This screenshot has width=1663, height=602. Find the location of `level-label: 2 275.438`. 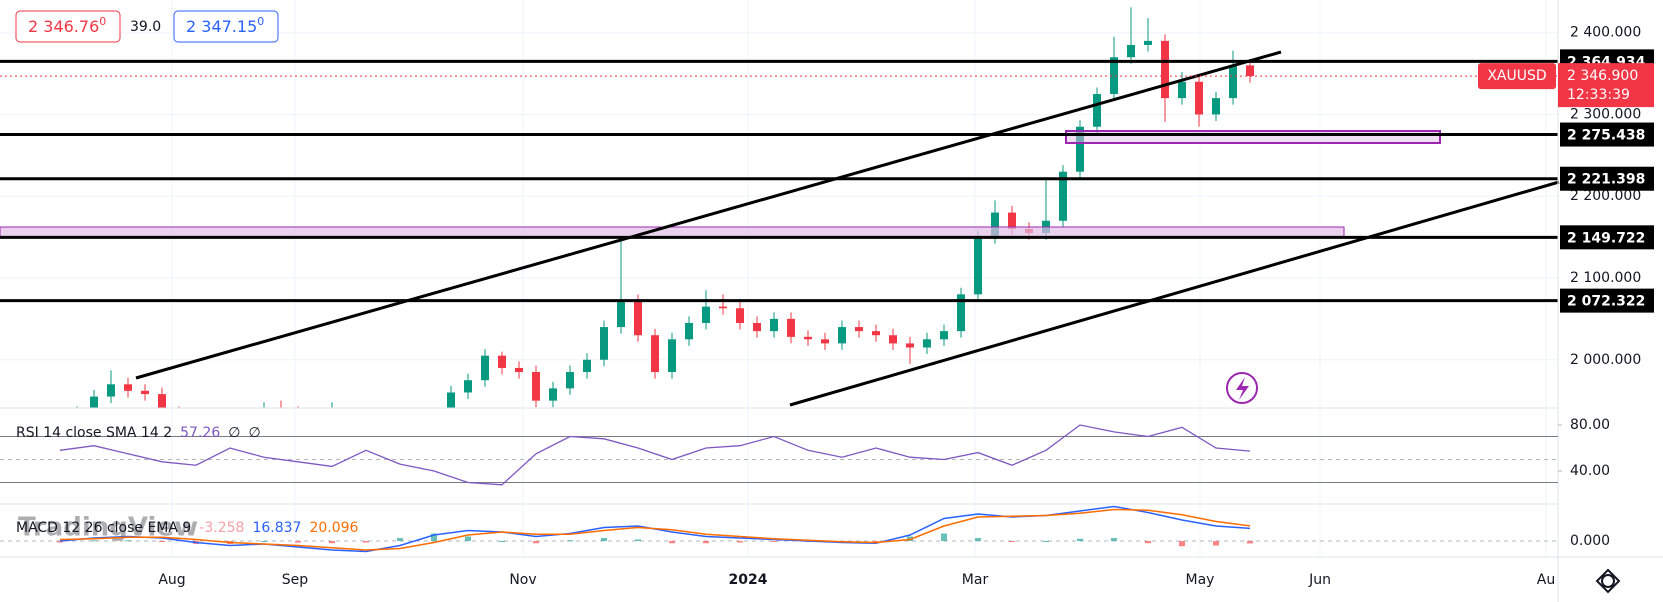

level-label: 2 275.438 is located at coordinates (1606, 136).